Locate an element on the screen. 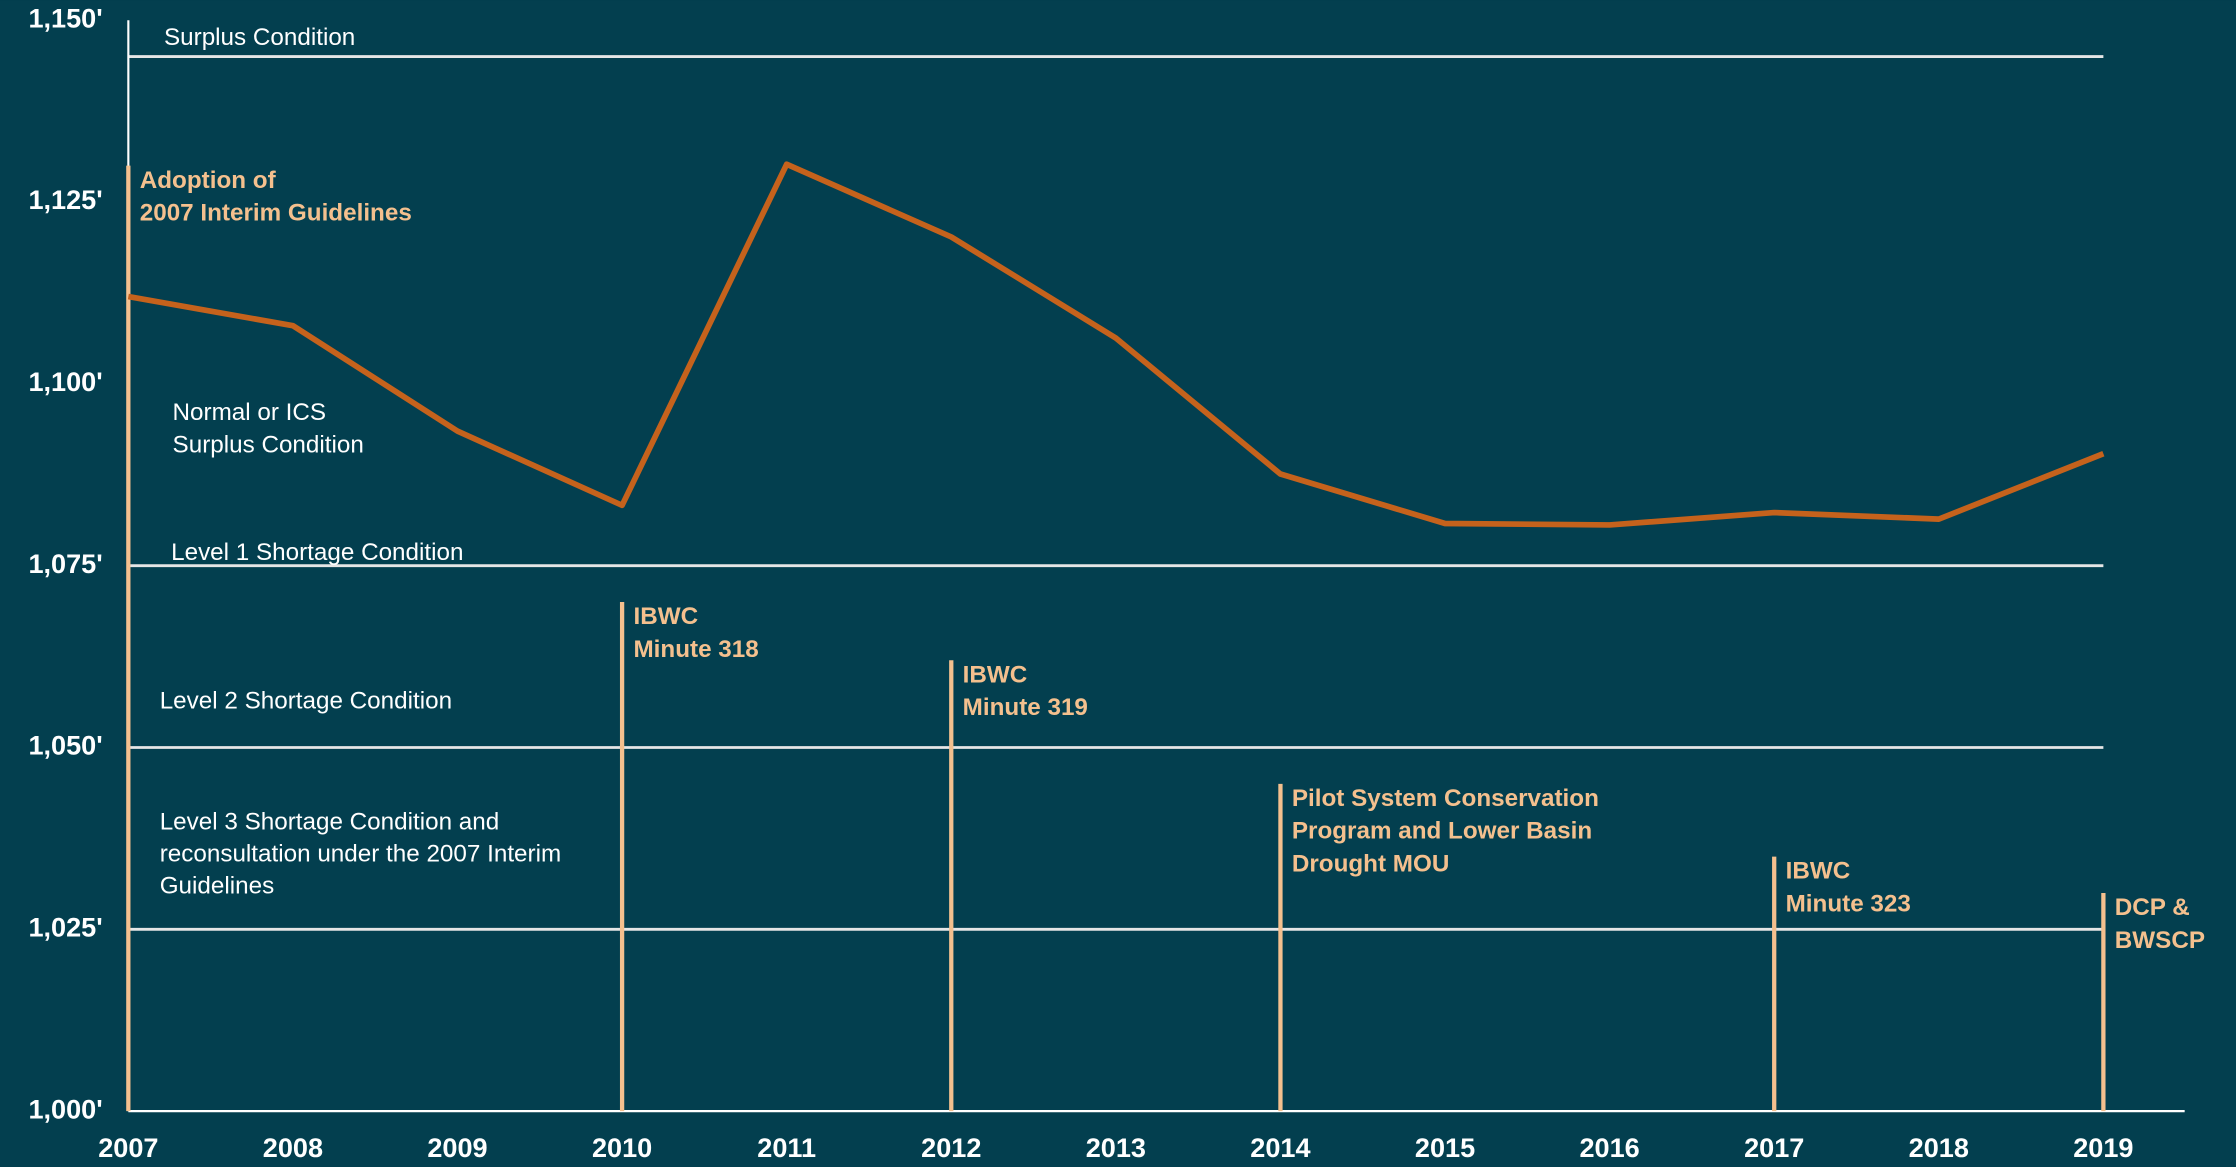  y-tick-label: 1,075' is located at coordinates (65, 563).